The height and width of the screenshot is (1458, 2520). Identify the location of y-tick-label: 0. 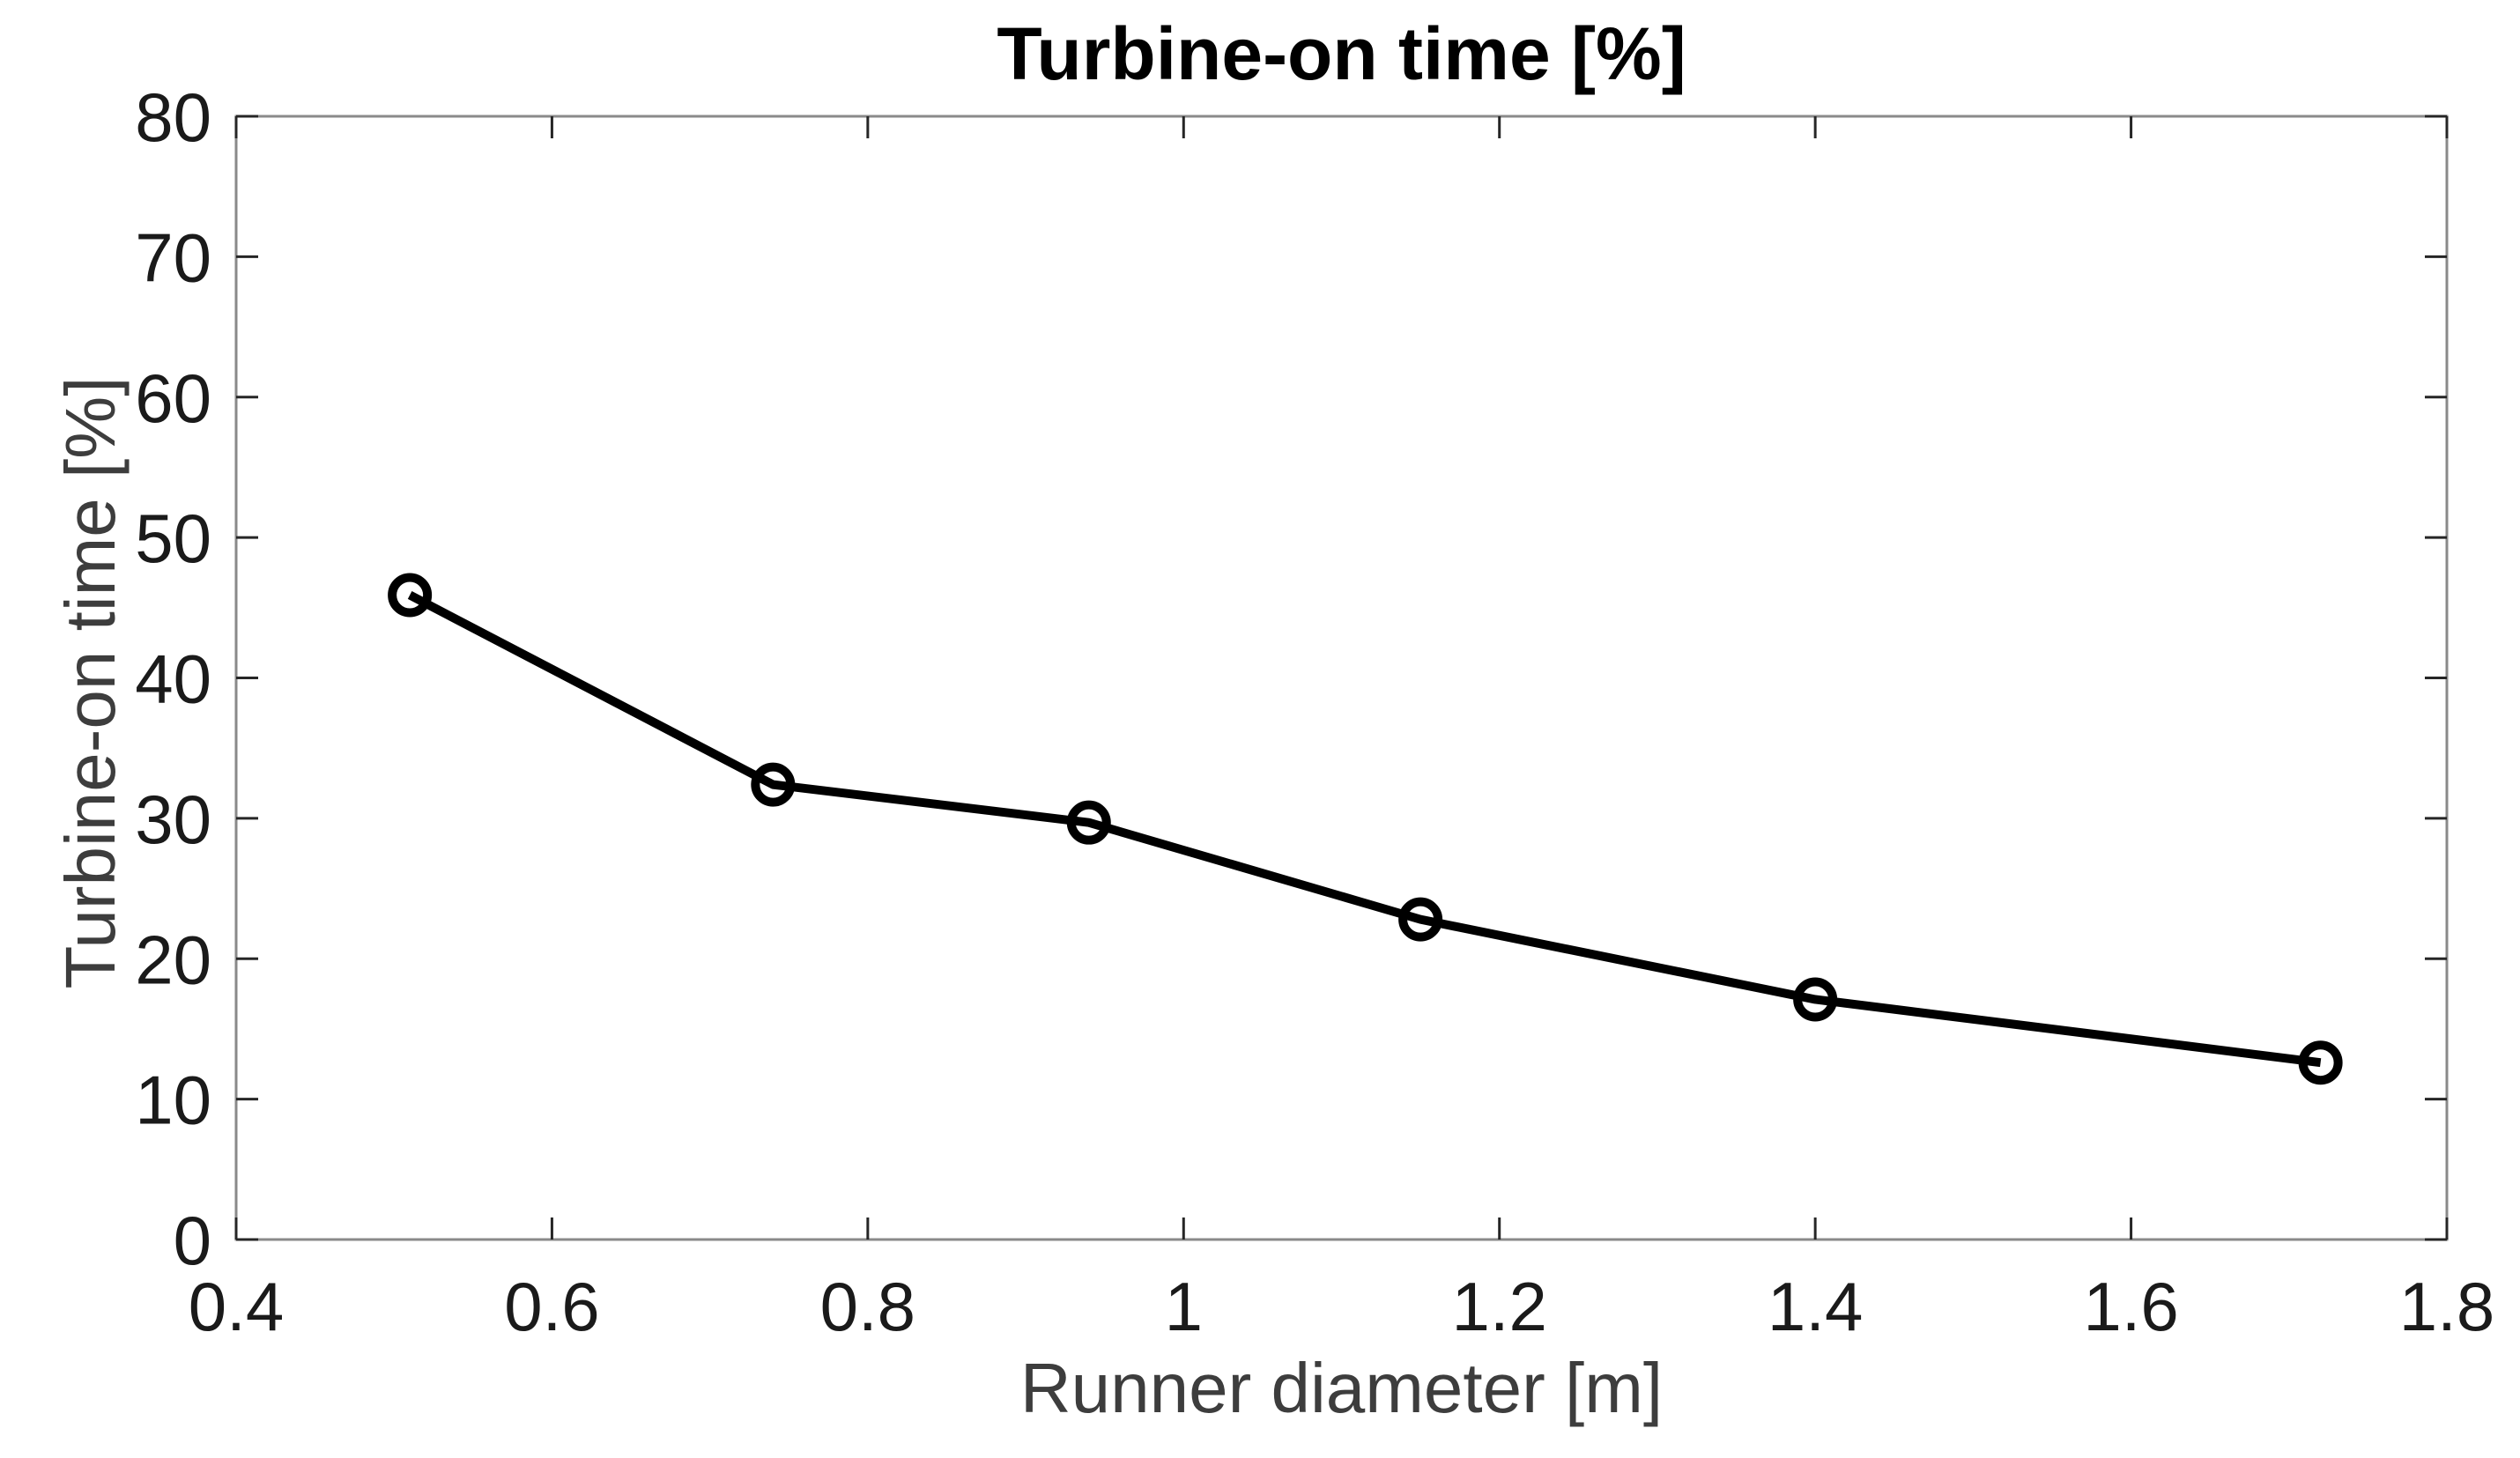
(192, 1240).